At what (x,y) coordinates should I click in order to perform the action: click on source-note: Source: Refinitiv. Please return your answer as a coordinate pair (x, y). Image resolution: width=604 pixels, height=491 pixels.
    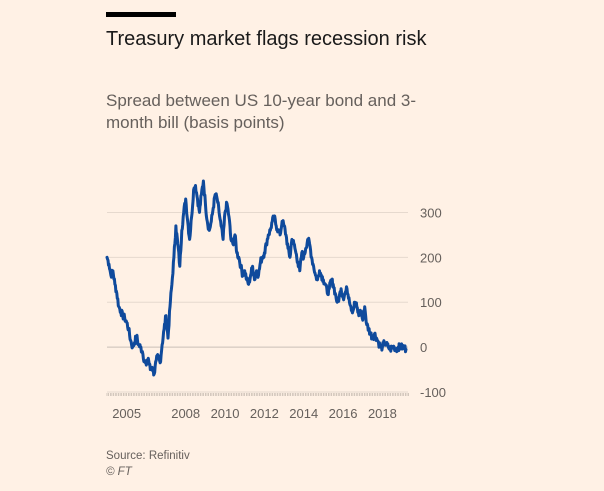
    Looking at the image, I should click on (148, 456).